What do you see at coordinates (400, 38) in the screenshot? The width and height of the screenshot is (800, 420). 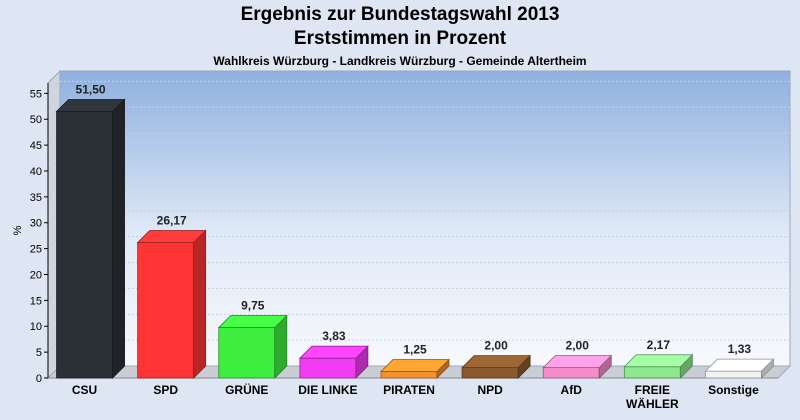 I see `chart-subtitle: Erststimmen in Prozent` at bounding box center [400, 38].